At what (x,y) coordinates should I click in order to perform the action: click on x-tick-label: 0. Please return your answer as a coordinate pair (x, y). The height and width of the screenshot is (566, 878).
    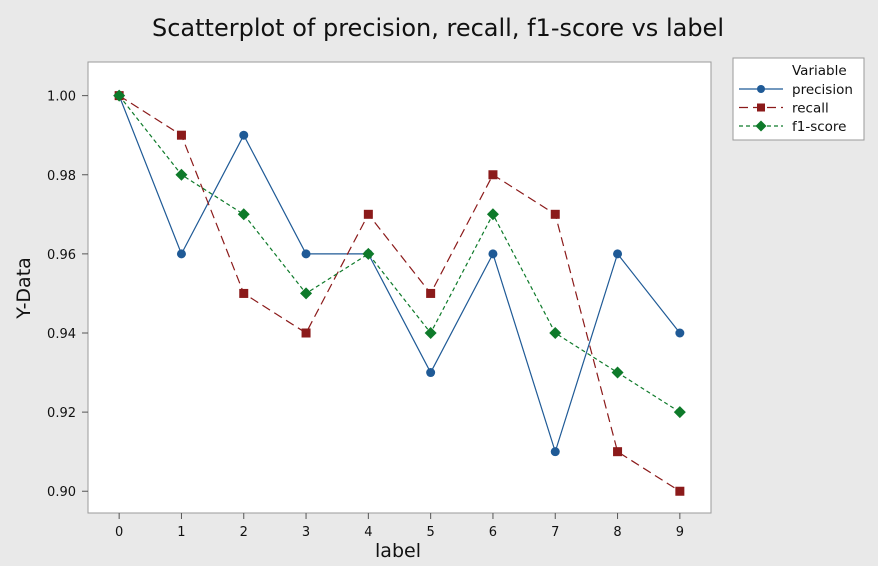
    Looking at the image, I should click on (119, 532).